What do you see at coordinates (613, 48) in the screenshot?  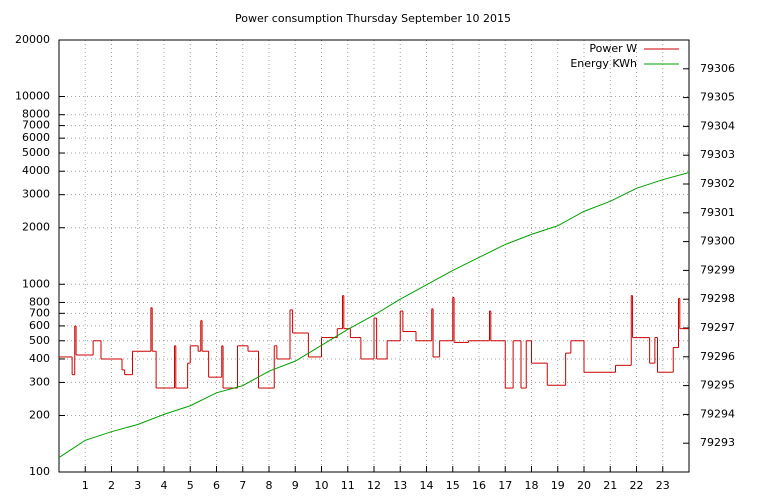 I see `legend-label: Power W` at bounding box center [613, 48].